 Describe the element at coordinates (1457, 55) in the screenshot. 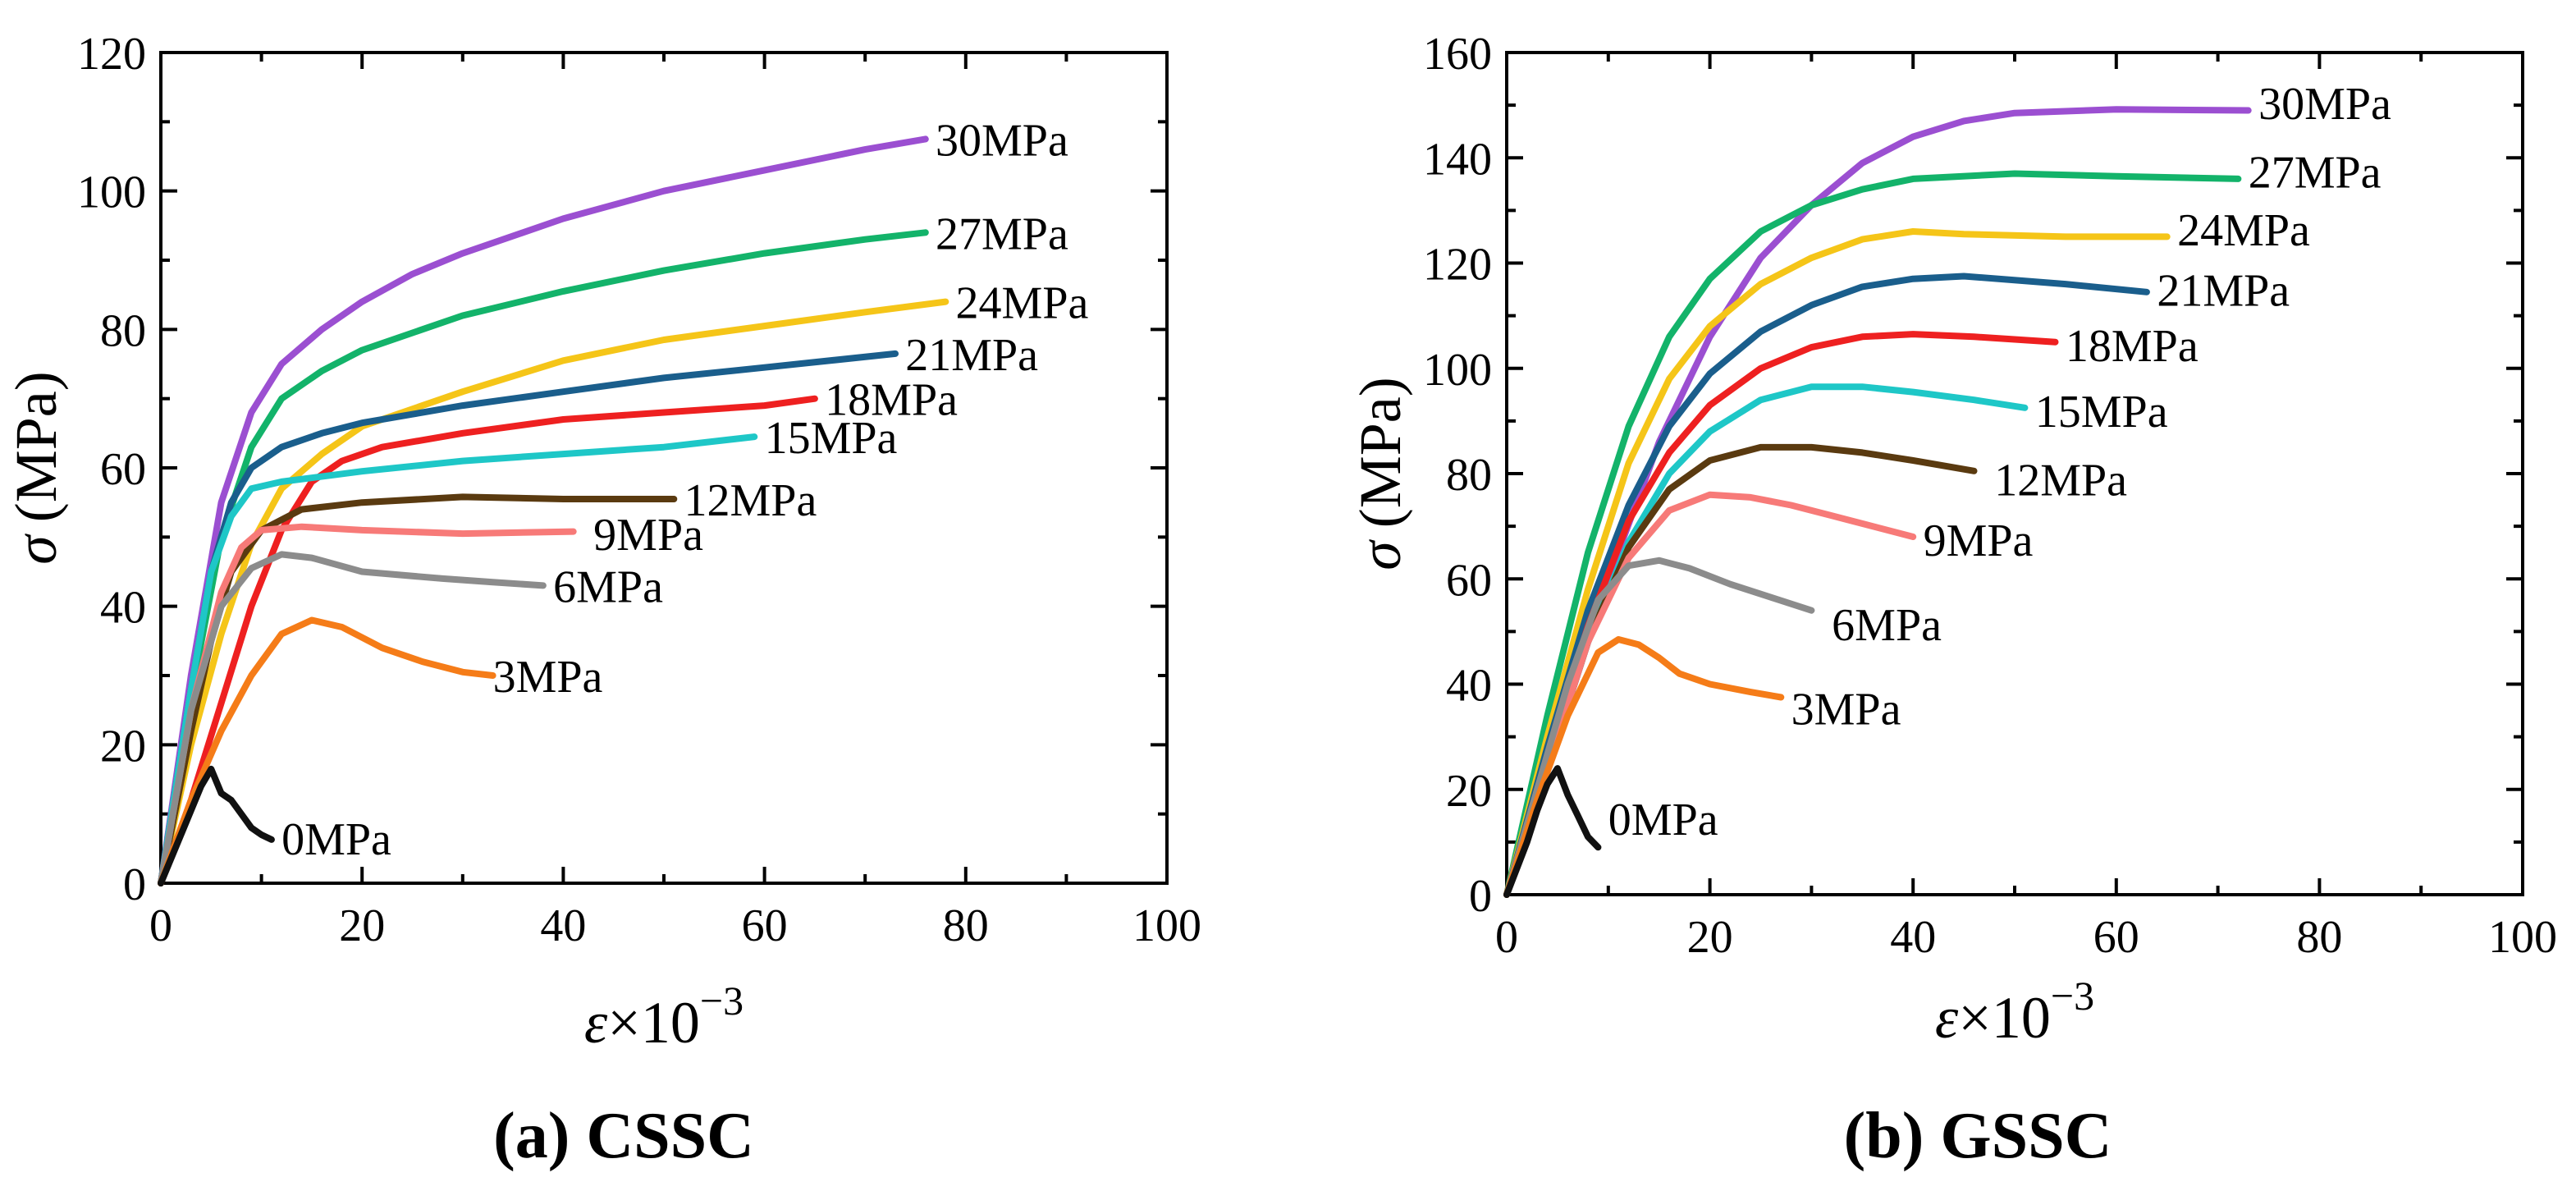

I see `y-tick-label: 160` at that location.